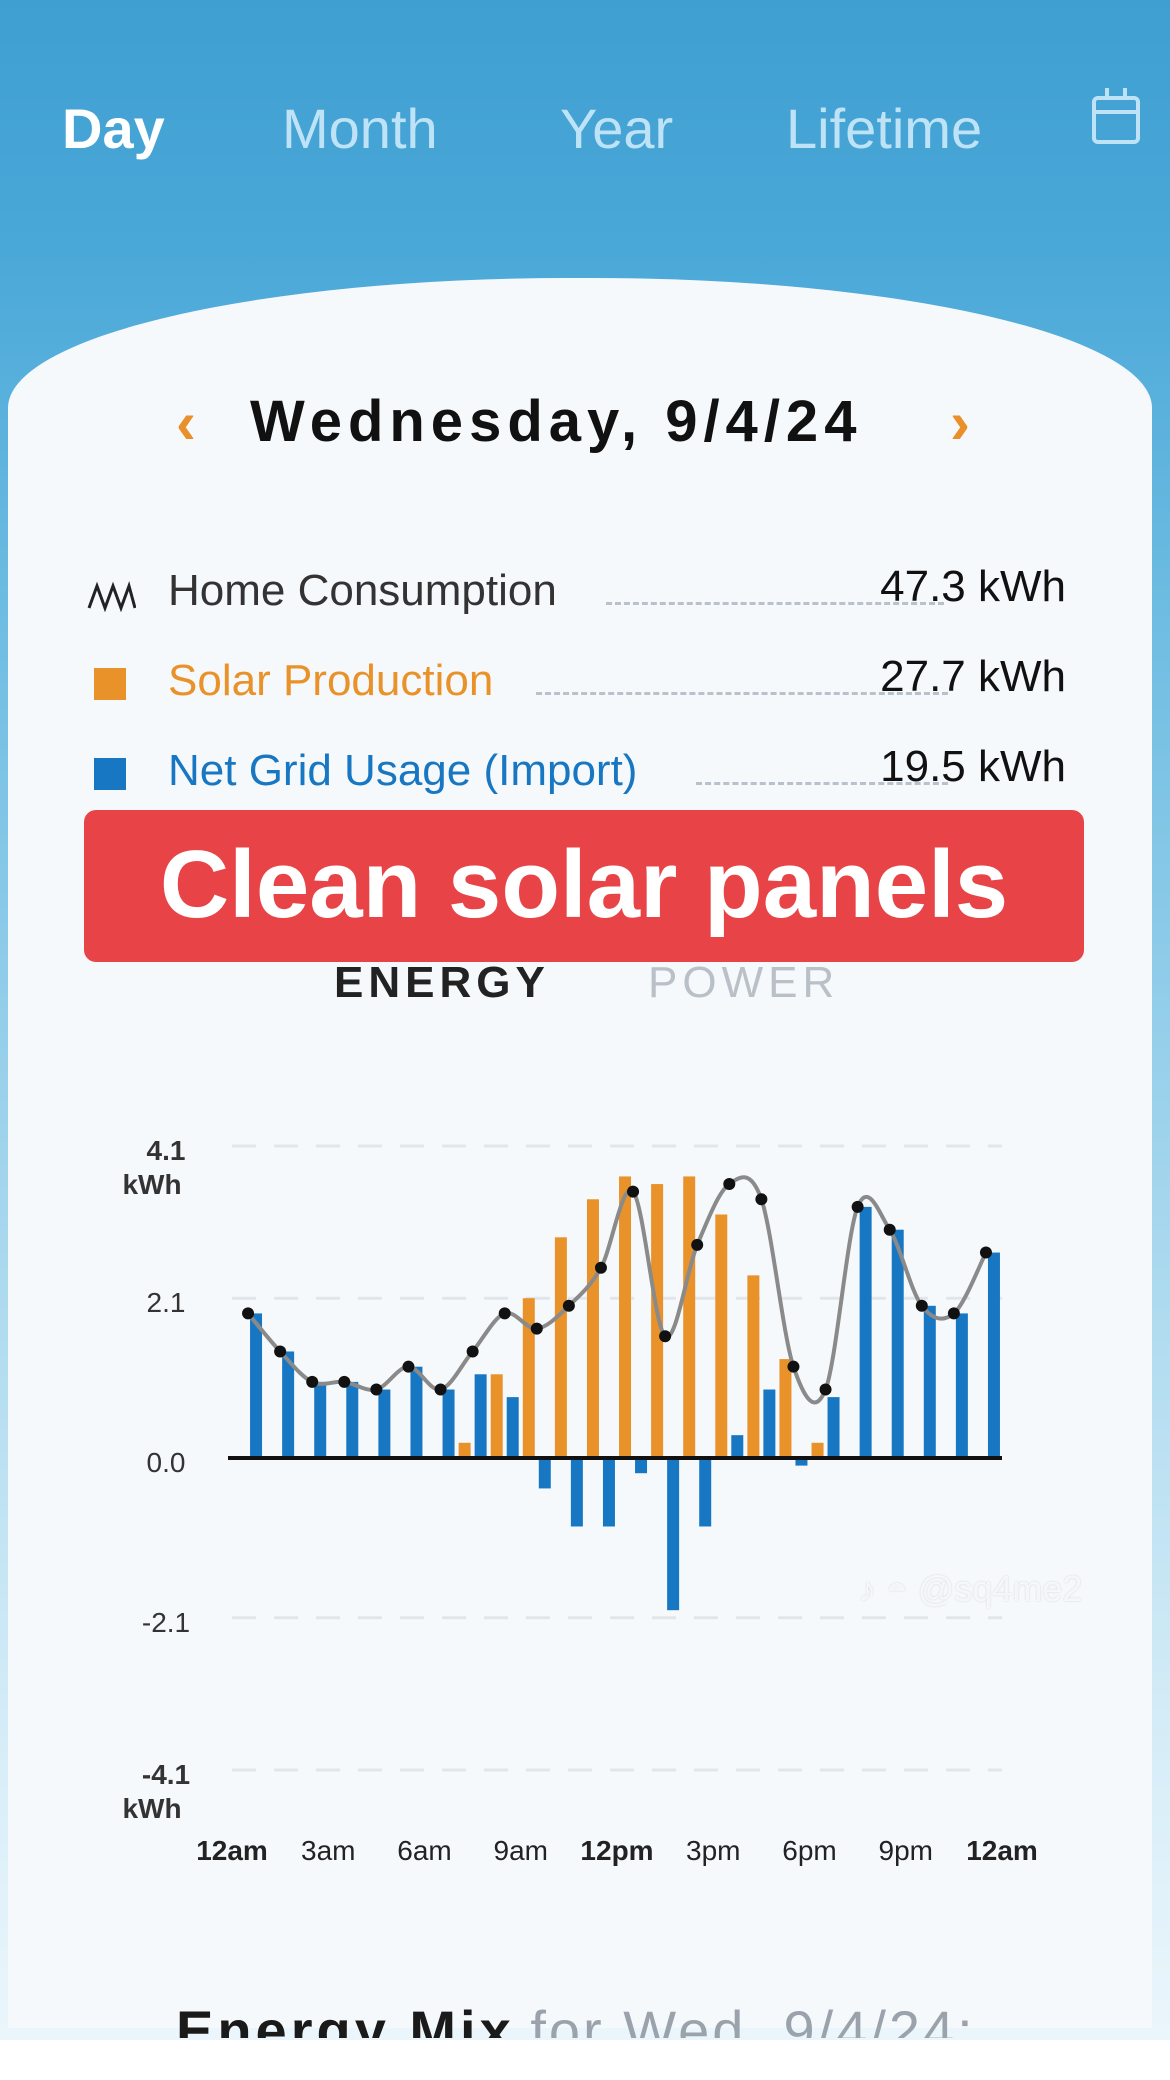 The height and width of the screenshot is (2080, 1170). Describe the element at coordinates (442, 982) in the screenshot. I see `energy-mode-tab: ENERGY` at that location.